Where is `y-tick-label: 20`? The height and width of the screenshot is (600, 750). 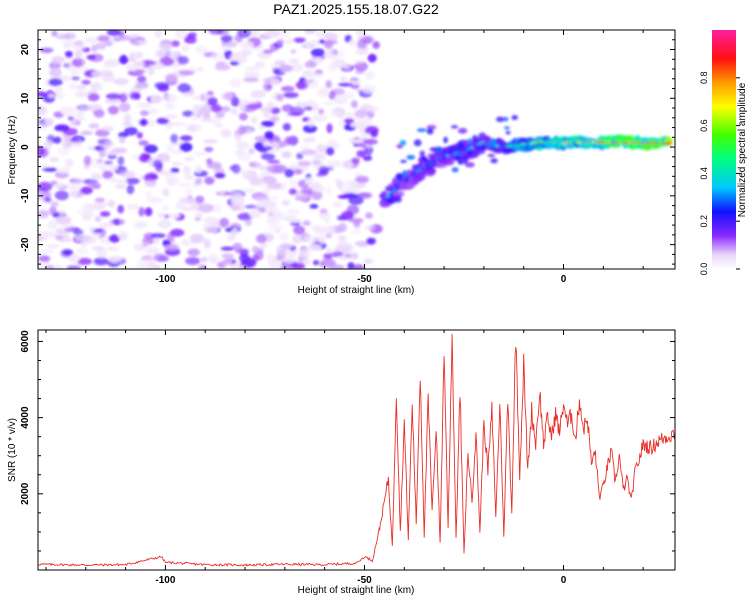
y-tick-label: 20 is located at coordinates (25, 50).